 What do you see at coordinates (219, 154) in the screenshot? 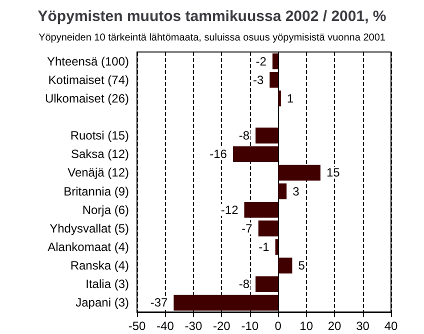
I see `data-label: -16` at bounding box center [219, 154].